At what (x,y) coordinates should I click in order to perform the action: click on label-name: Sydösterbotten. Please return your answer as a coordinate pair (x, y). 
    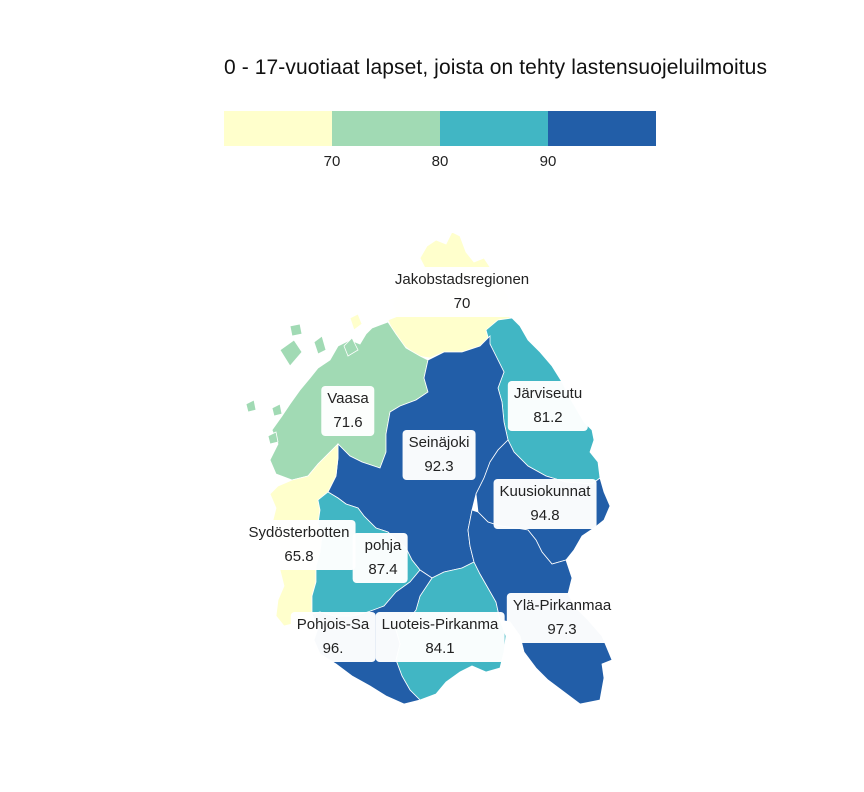
    Looking at the image, I should click on (299, 532).